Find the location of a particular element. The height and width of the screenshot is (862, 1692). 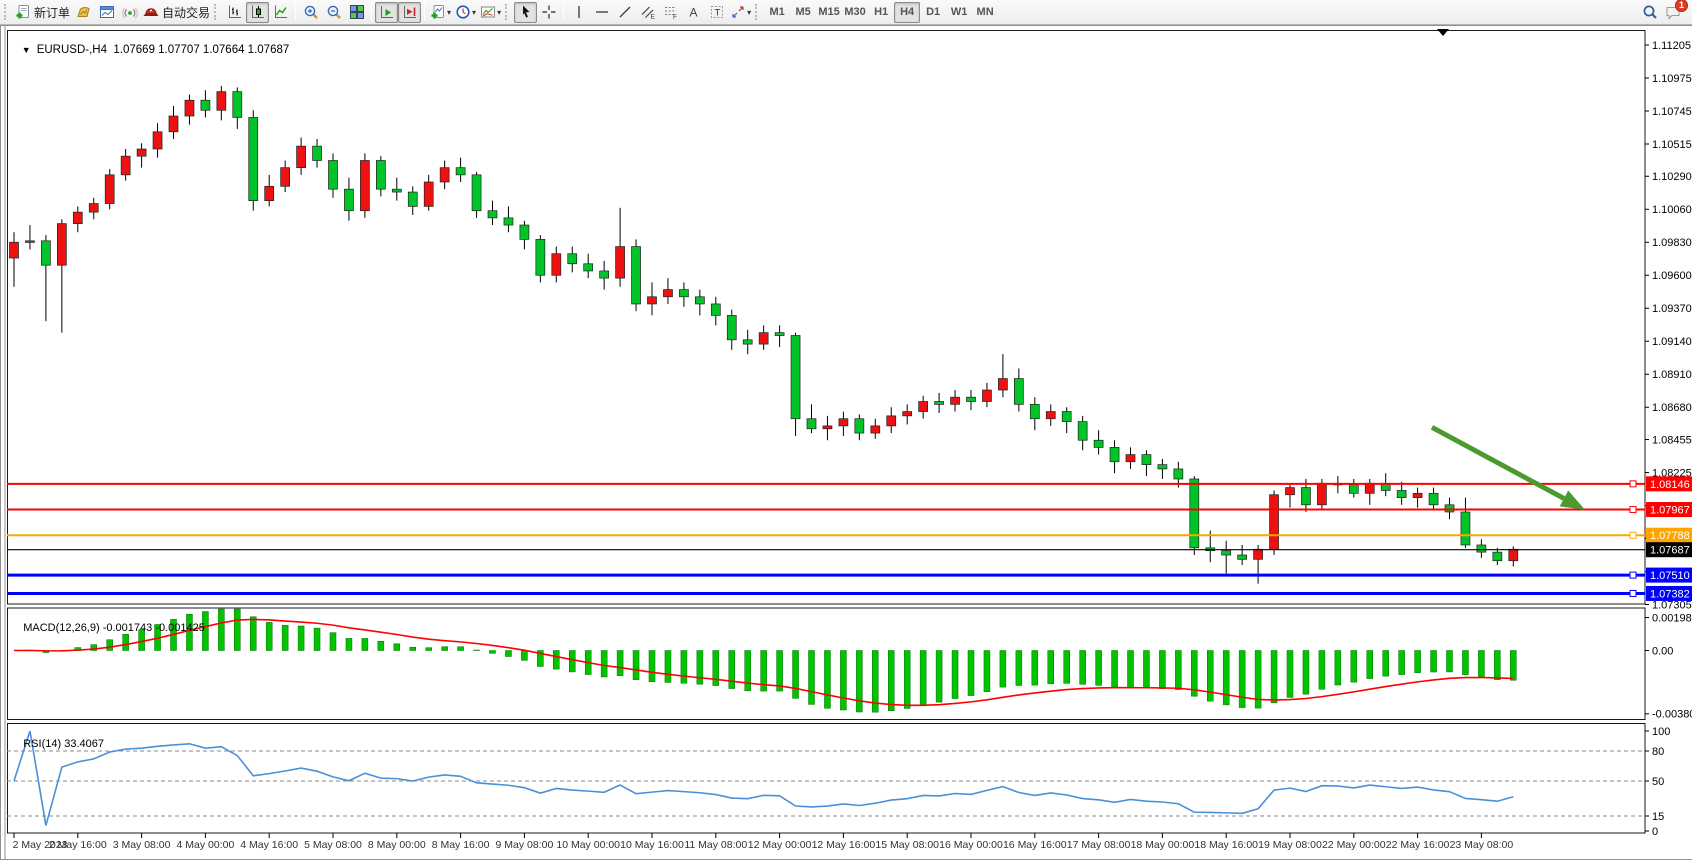

timeframe-button-H4: H4 is located at coordinates (907, 12).